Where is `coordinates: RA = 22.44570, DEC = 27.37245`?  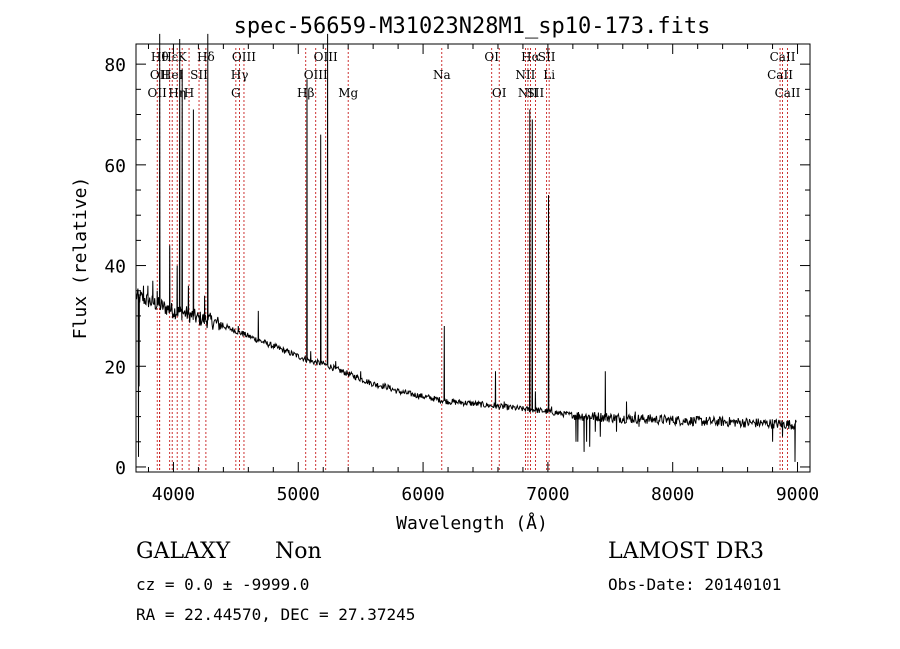
coordinates: RA = 22.44570, DEC = 27.37245 is located at coordinates (275, 614).